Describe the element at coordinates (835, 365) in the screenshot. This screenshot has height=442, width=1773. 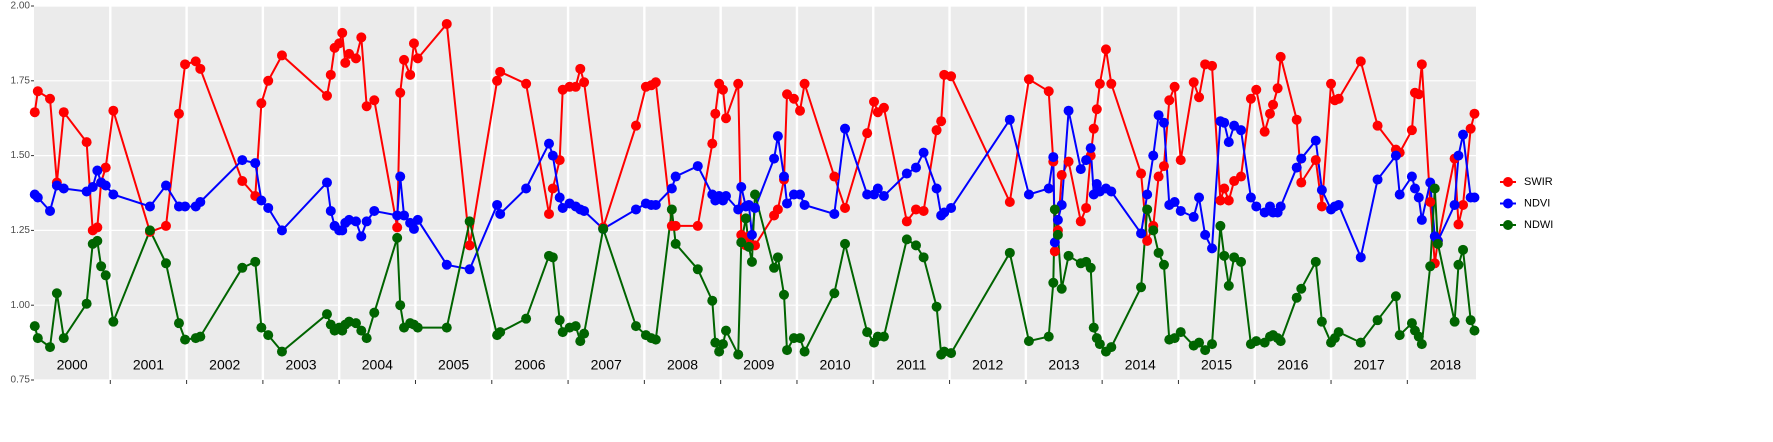
I see `x-tick-label: 2010` at that location.